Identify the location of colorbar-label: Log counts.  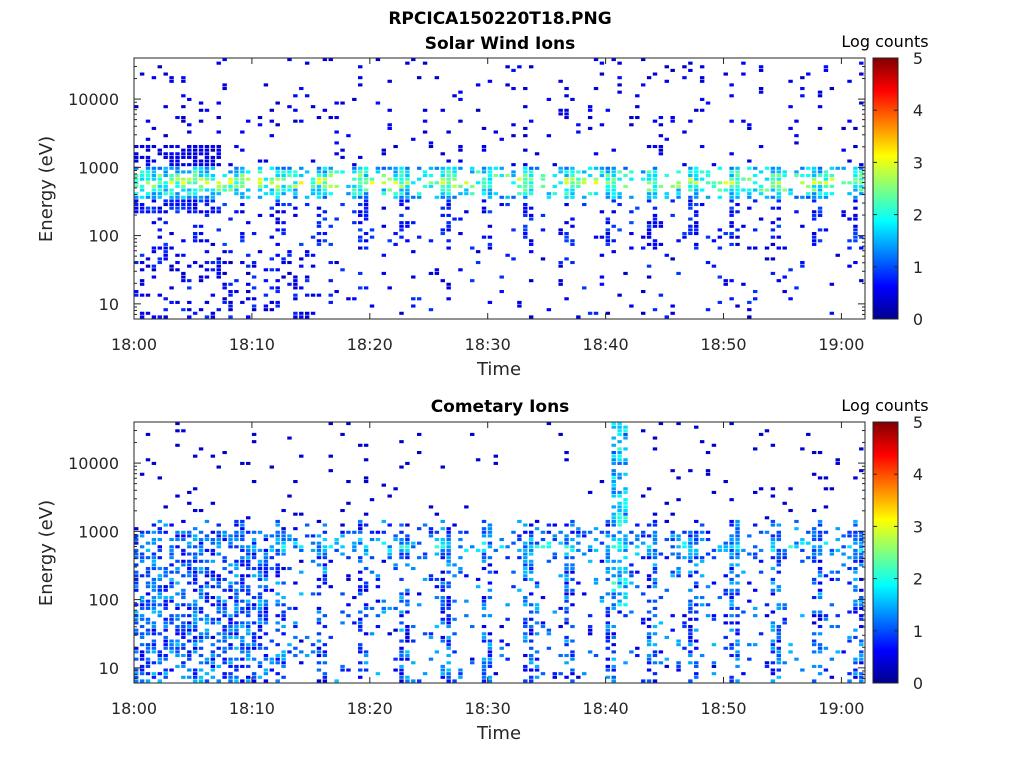
(884, 41).